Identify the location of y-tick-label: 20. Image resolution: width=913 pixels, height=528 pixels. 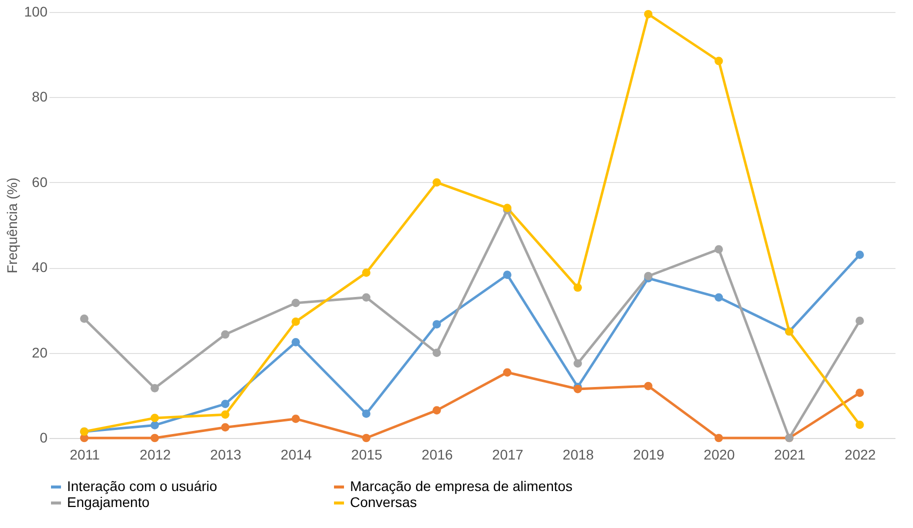
(40, 352).